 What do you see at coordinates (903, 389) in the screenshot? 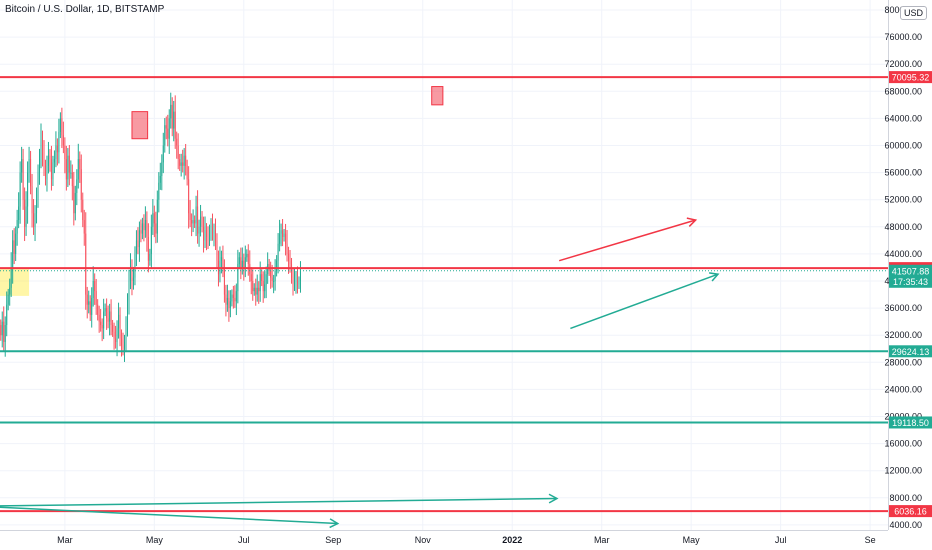
I see `y-tick-label: 24000.00` at bounding box center [903, 389].